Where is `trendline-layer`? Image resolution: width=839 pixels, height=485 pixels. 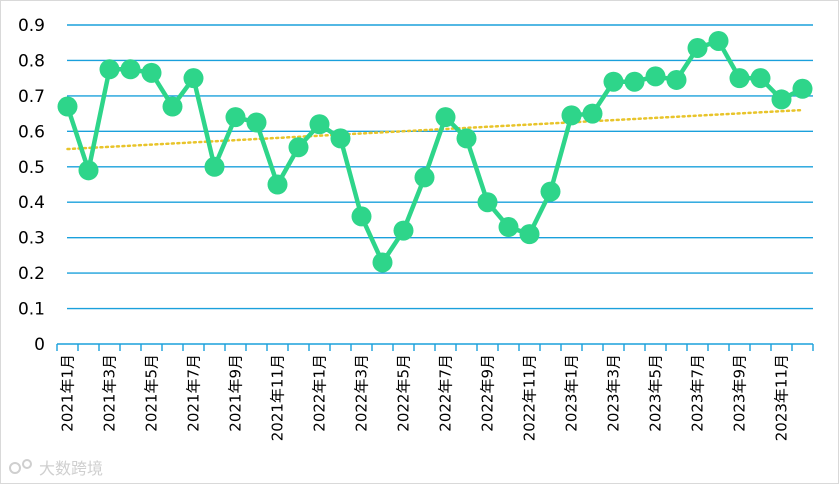
trendline-layer is located at coordinates (435, 129).